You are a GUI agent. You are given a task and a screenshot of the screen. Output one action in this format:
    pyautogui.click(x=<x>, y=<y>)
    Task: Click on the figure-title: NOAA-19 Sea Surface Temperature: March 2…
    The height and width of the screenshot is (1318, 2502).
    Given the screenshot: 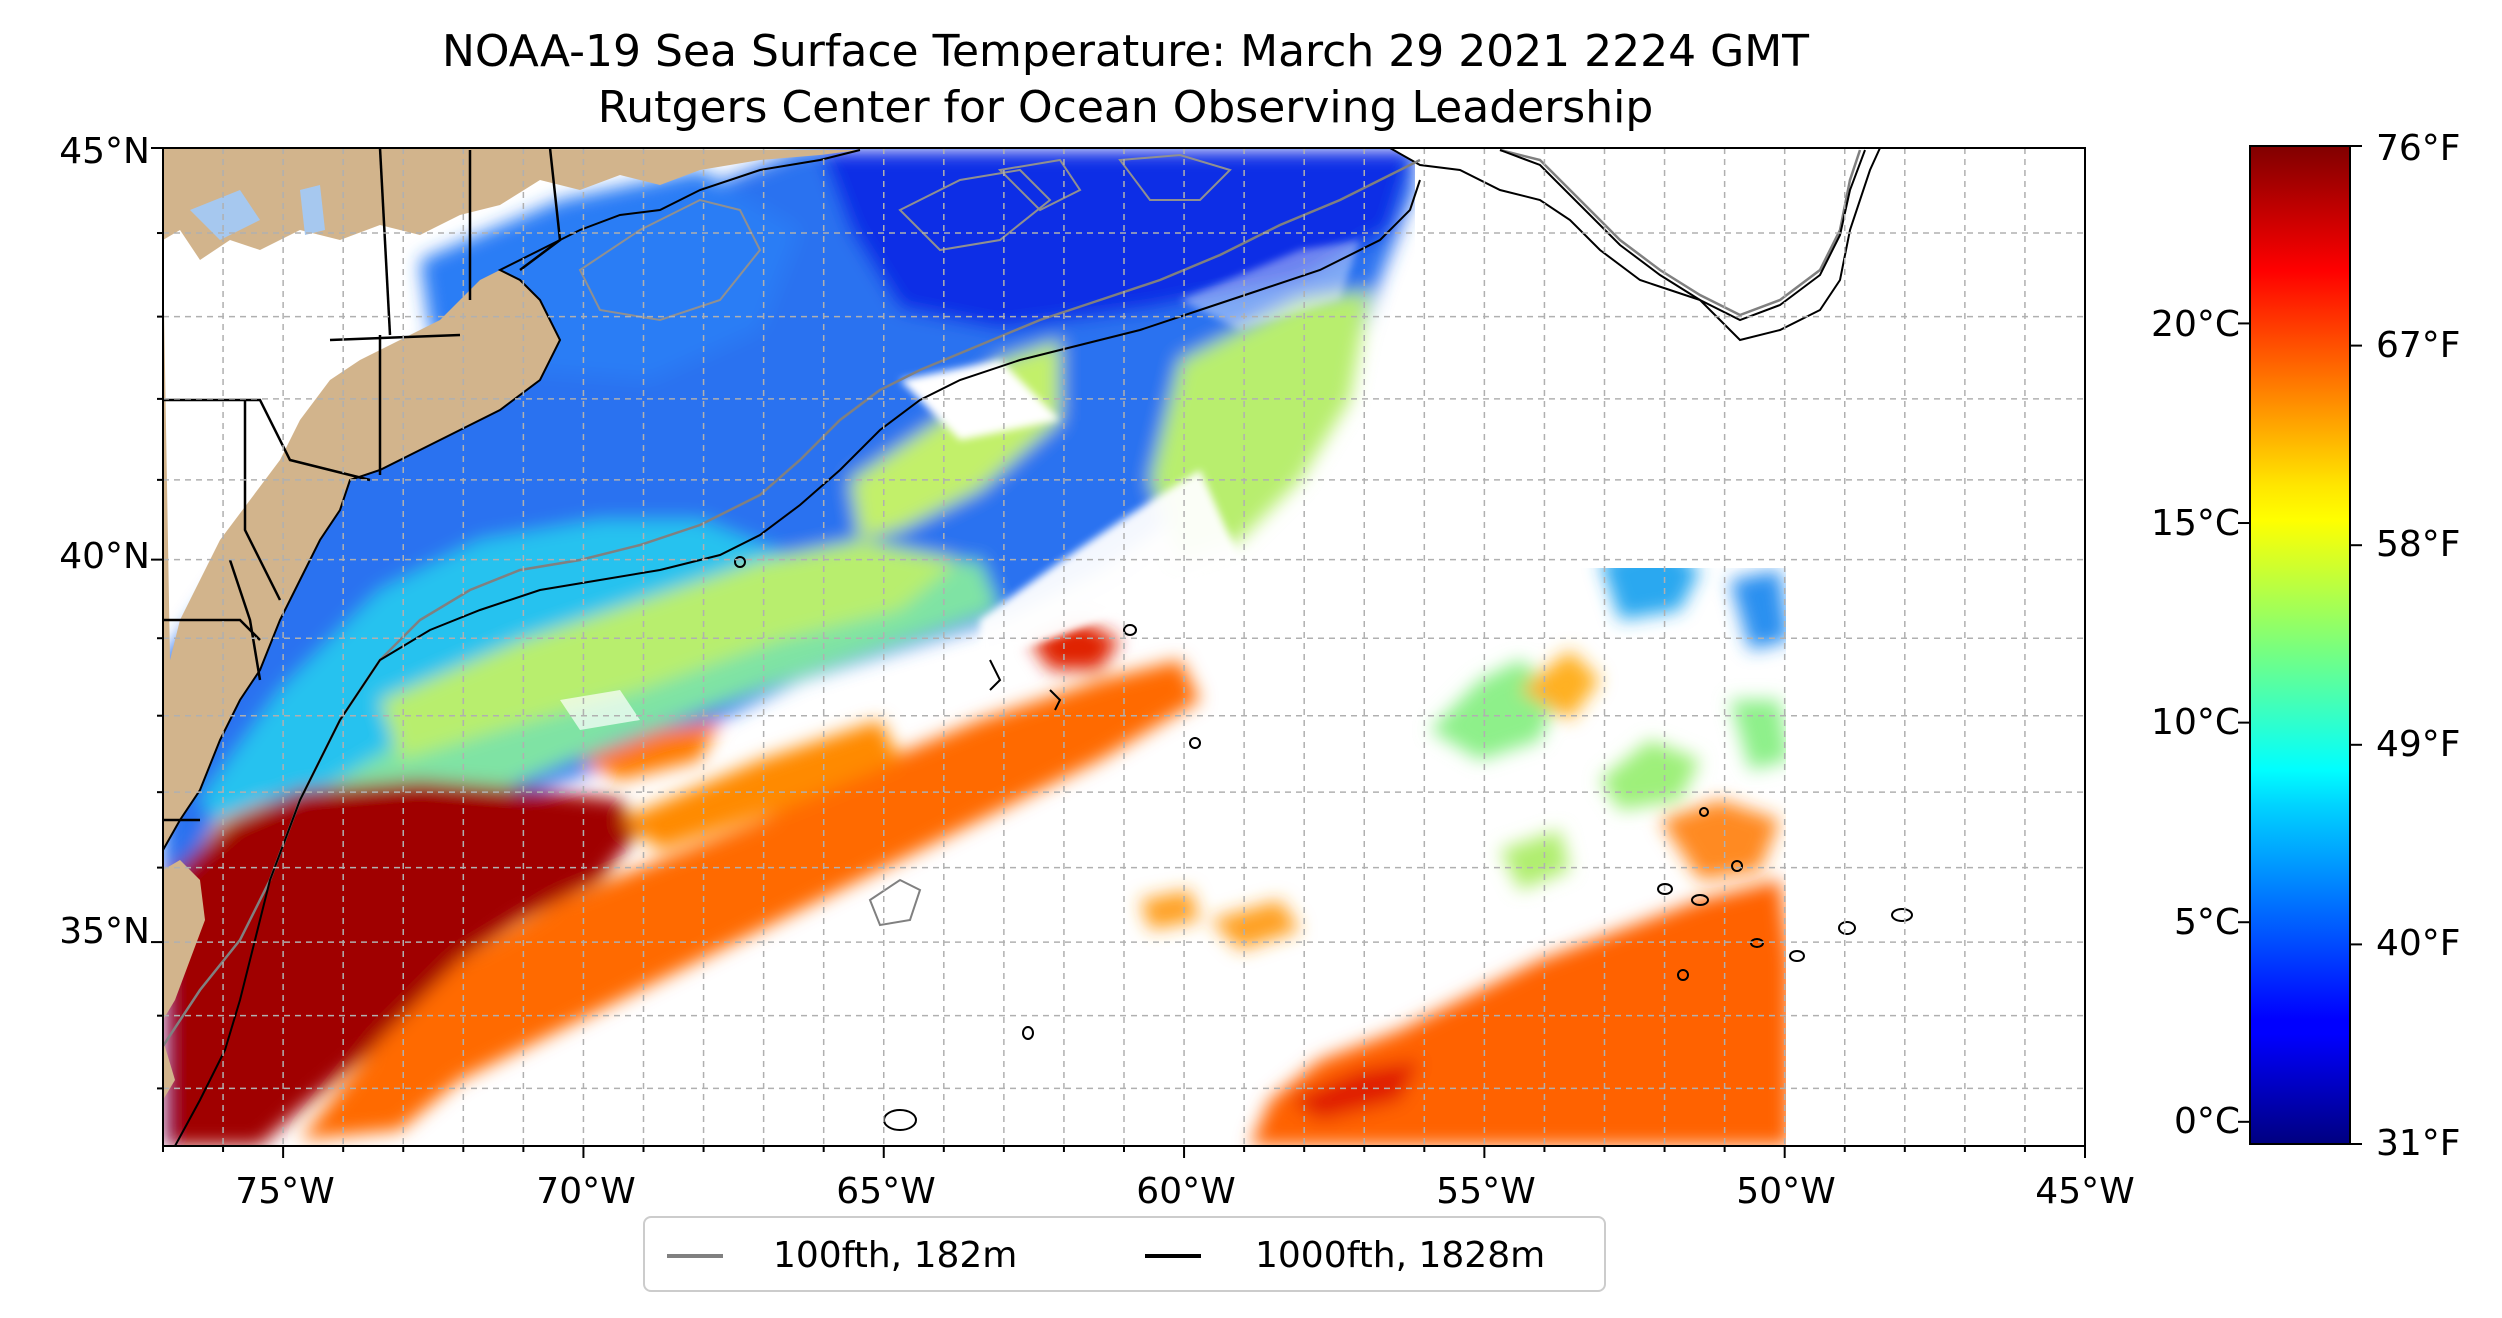 What is the action you would take?
    pyautogui.click(x=1125, y=51)
    